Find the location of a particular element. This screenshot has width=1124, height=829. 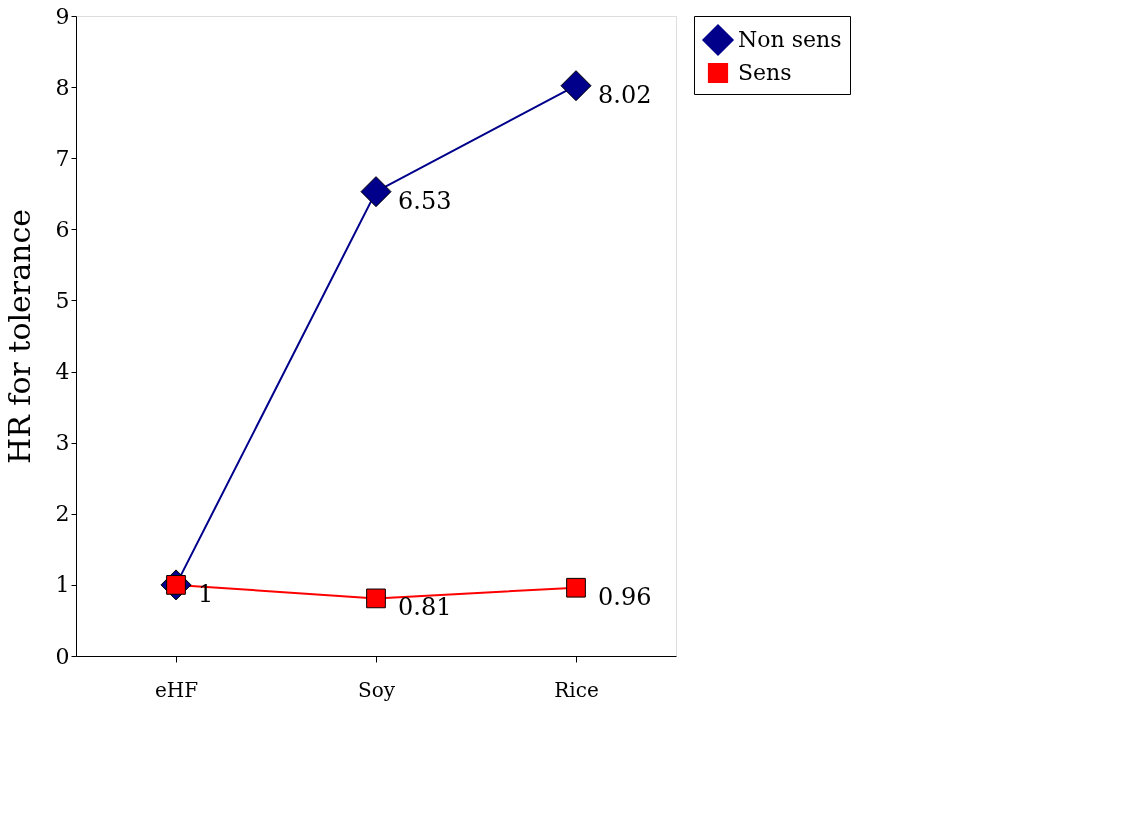

data-label: 0.96 is located at coordinates (625, 596).